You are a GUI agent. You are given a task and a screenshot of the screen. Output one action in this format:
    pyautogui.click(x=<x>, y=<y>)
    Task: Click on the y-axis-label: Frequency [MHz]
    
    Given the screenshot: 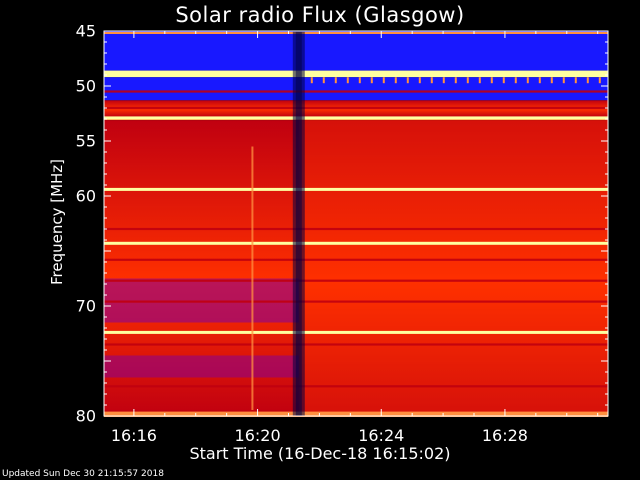 What is the action you would take?
    pyautogui.click(x=57, y=222)
    